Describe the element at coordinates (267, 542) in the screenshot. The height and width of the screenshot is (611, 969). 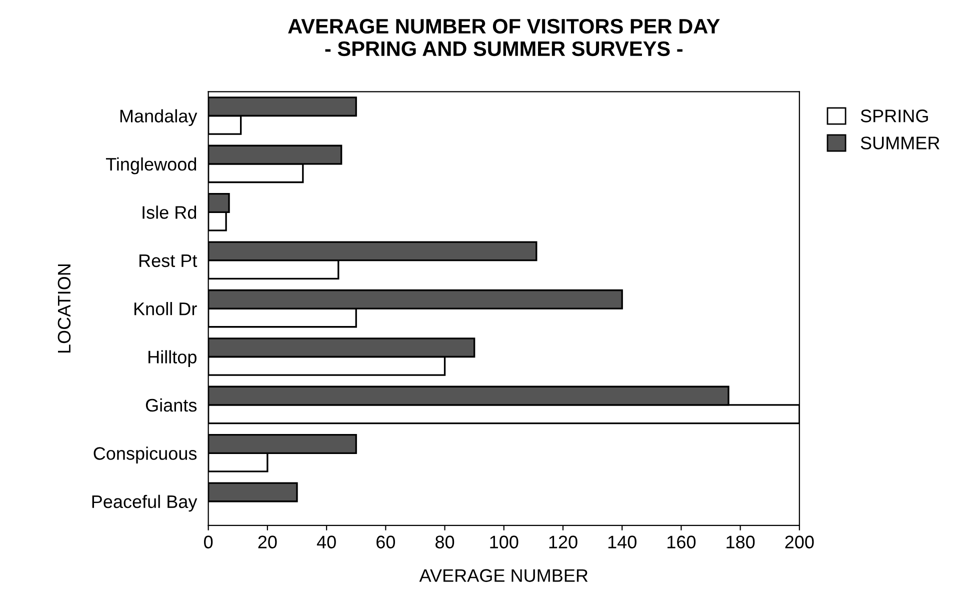
I see `x-tick-label: 20` at that location.